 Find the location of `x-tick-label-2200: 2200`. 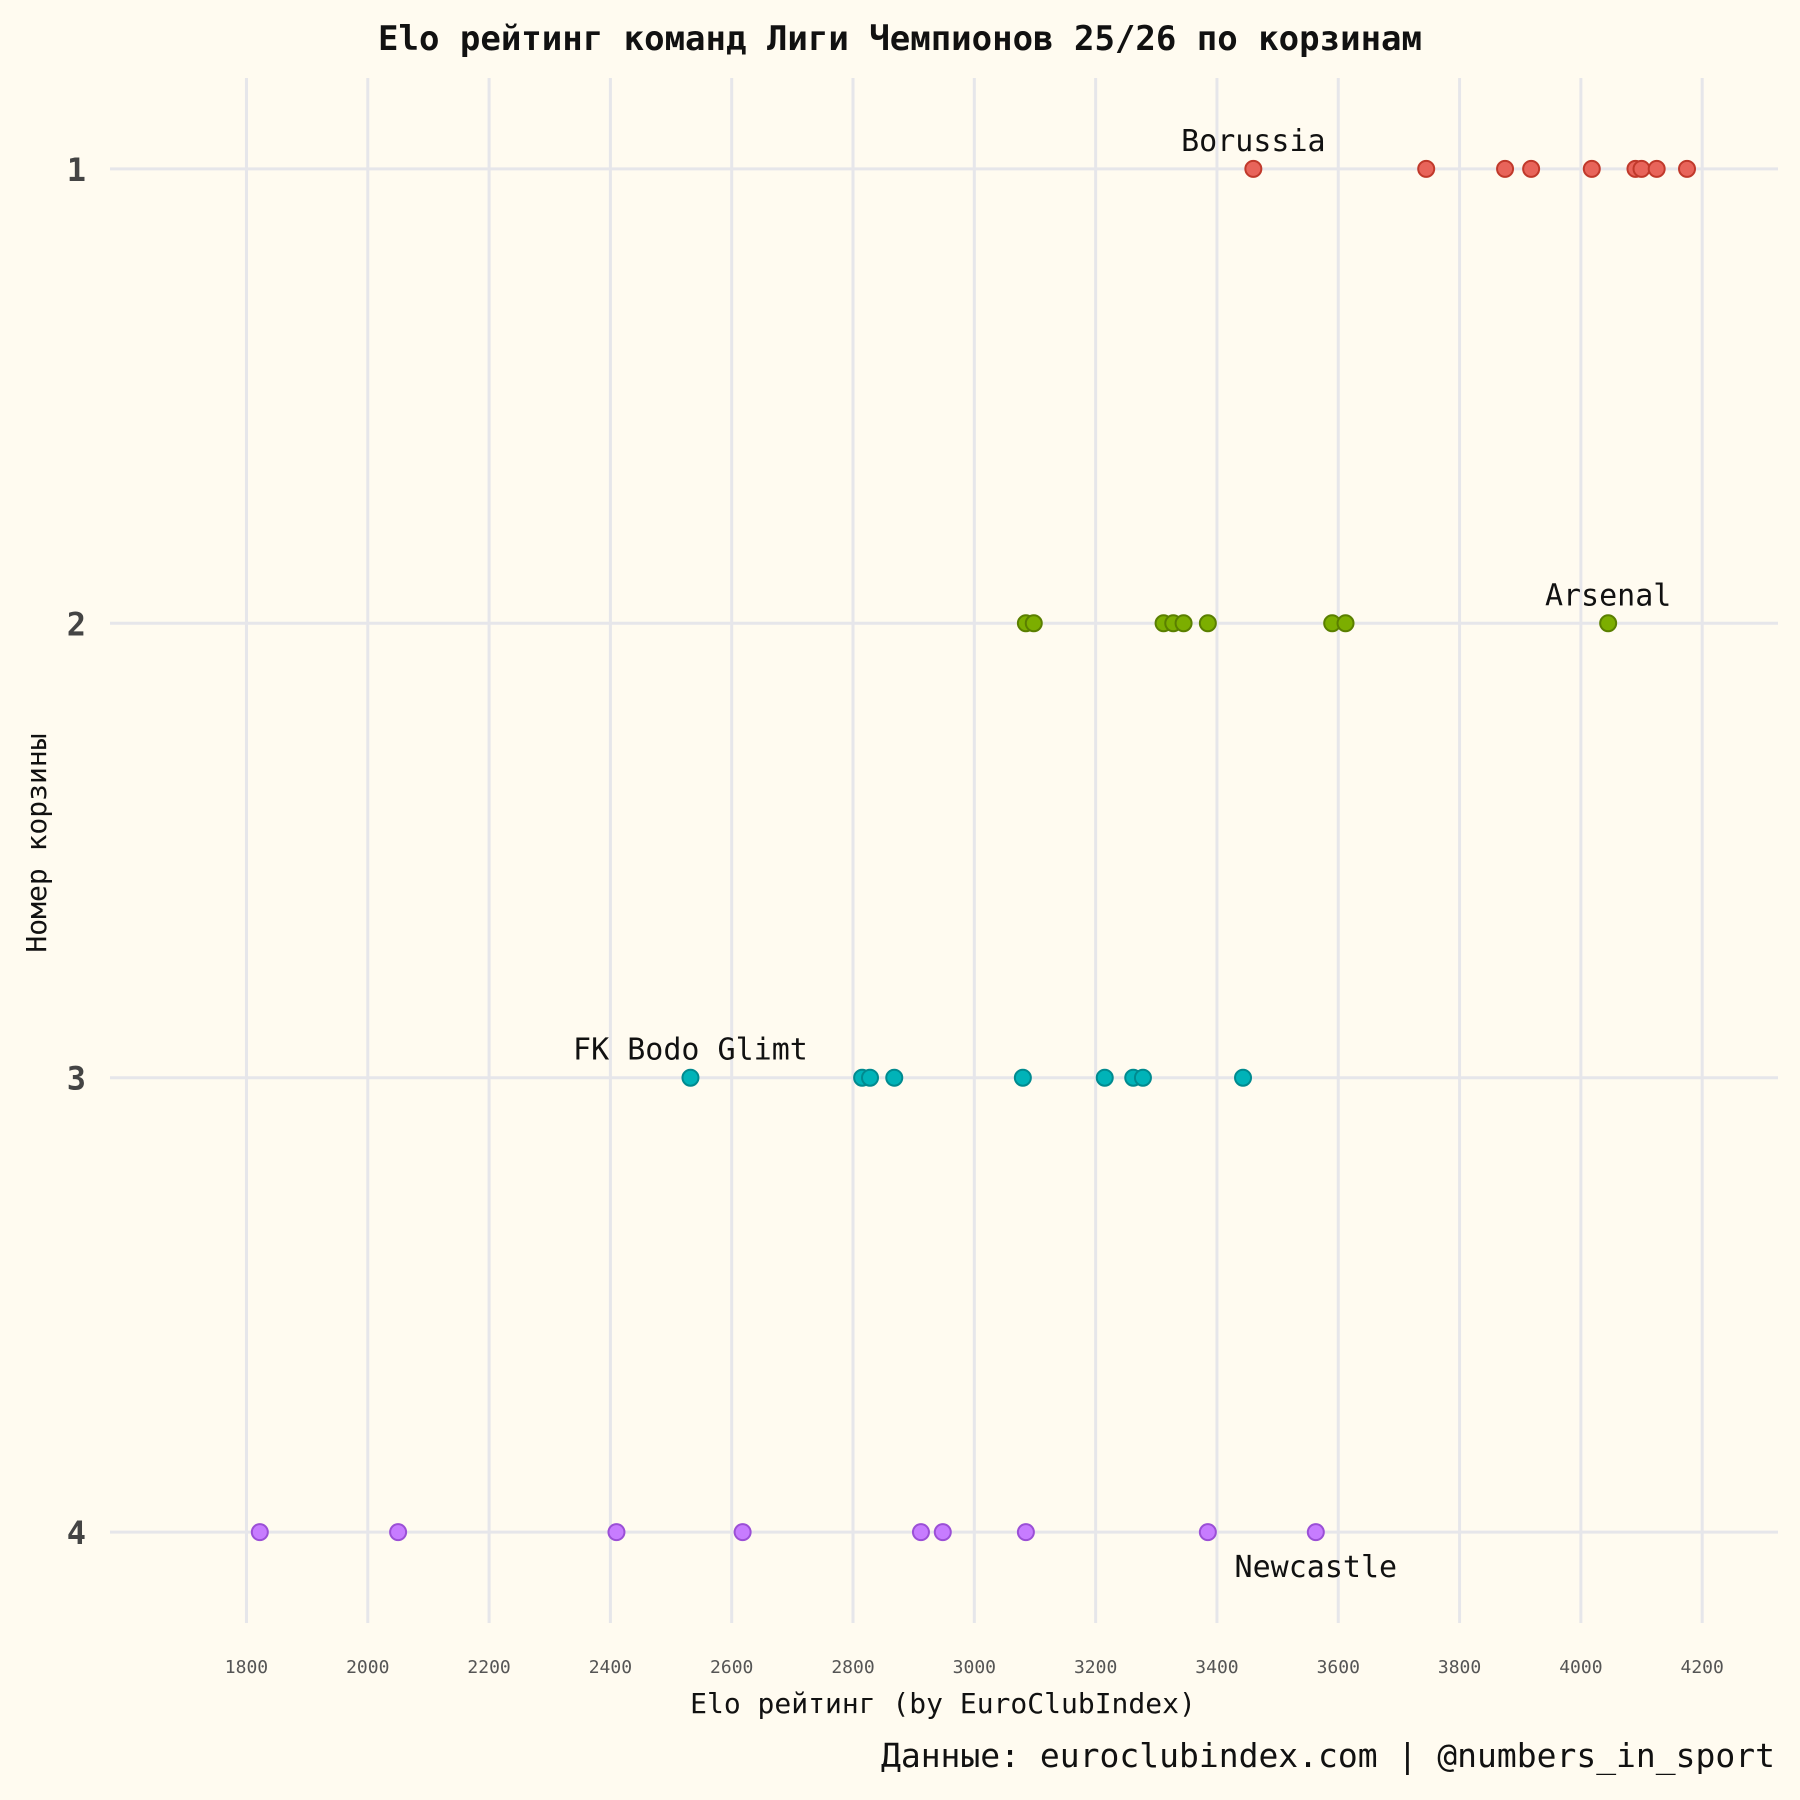

x-tick-label-2200: 2200 is located at coordinates (488, 1667).